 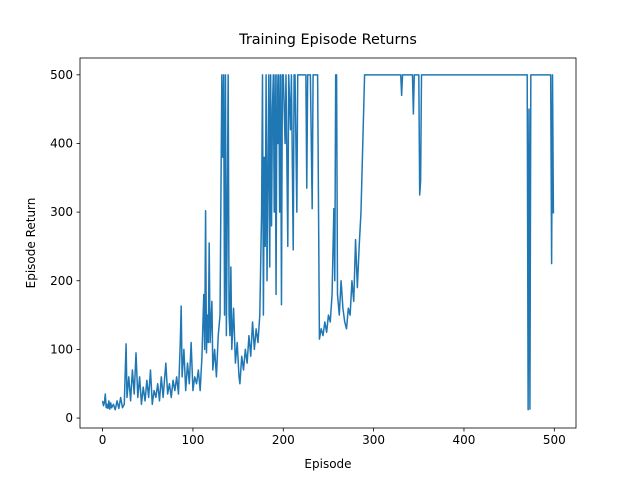 What do you see at coordinates (327, 464) in the screenshot?
I see `x-axis-label: Episode` at bounding box center [327, 464].